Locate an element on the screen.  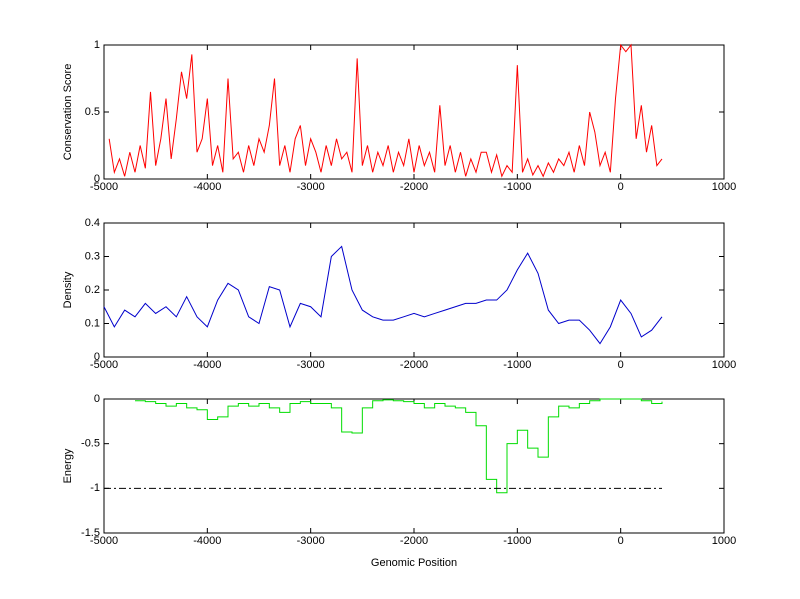
y-axis-label: Energy is located at coordinates (68, 465).